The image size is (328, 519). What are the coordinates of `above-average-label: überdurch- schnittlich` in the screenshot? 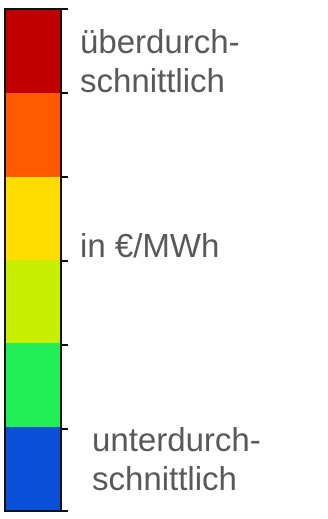 It's located at (160, 61).